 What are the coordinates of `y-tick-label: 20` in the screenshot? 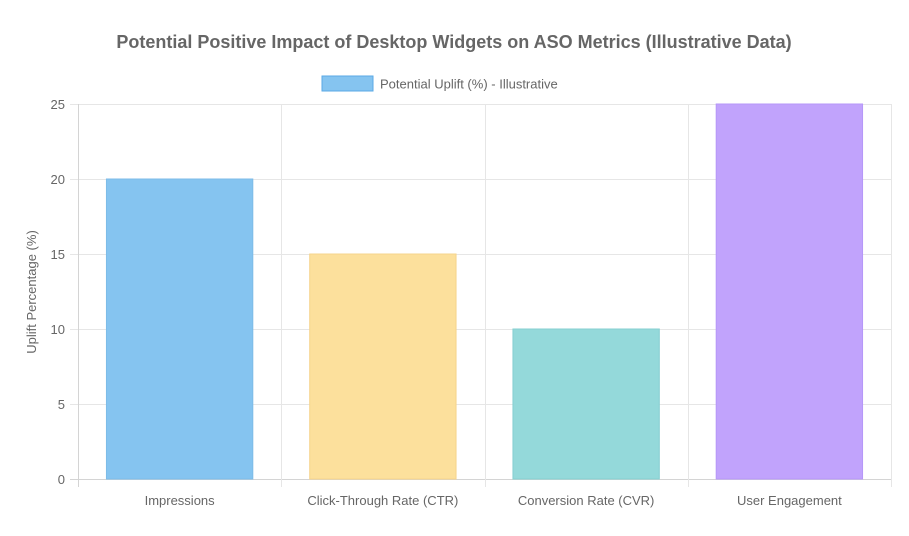 It's located at (58, 179).